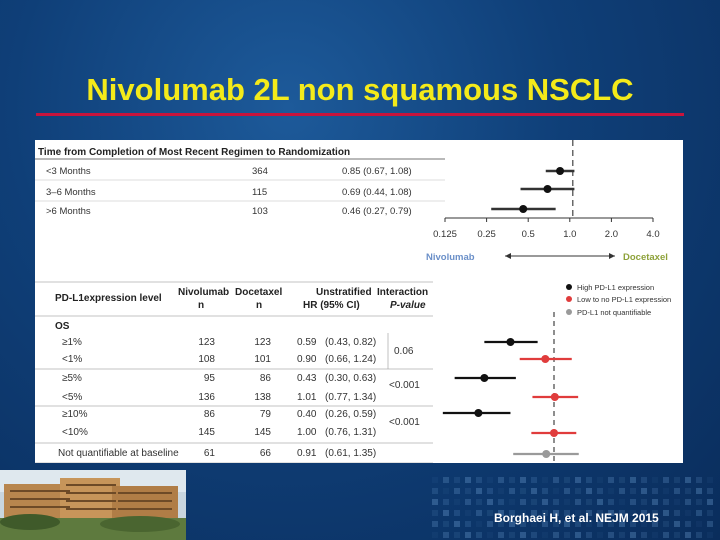  What do you see at coordinates (259, 305) in the screenshot?
I see `col-header-docetaxel-n: n` at bounding box center [259, 305].